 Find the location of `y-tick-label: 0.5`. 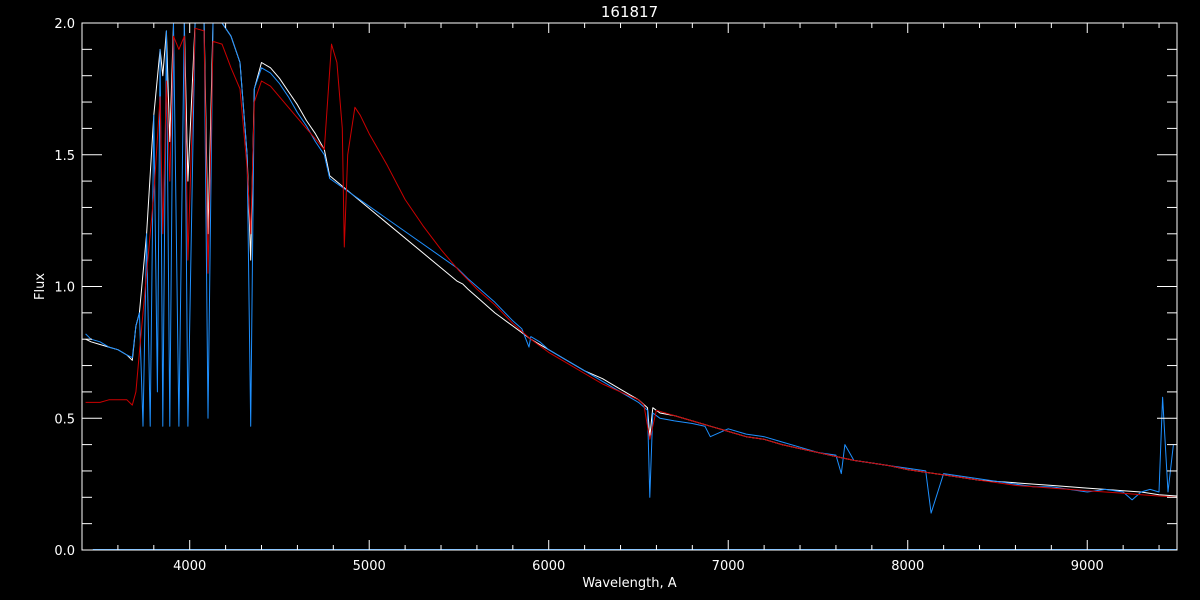

y-tick-label: 0.5 is located at coordinates (64, 419).